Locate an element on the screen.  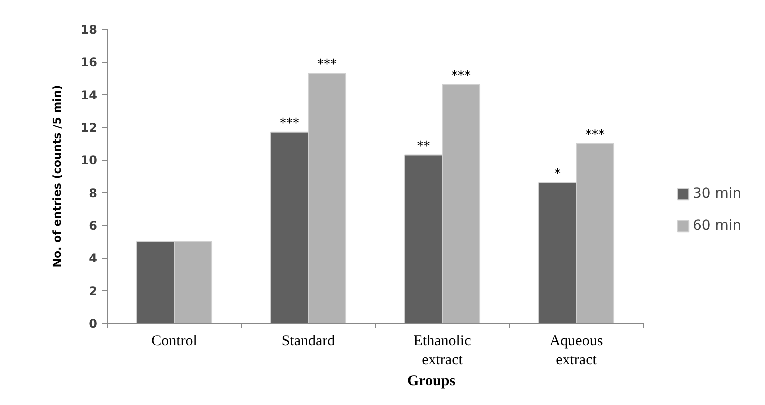
y-axis-title: No. of entries (counts /5 min) is located at coordinates (57, 176).